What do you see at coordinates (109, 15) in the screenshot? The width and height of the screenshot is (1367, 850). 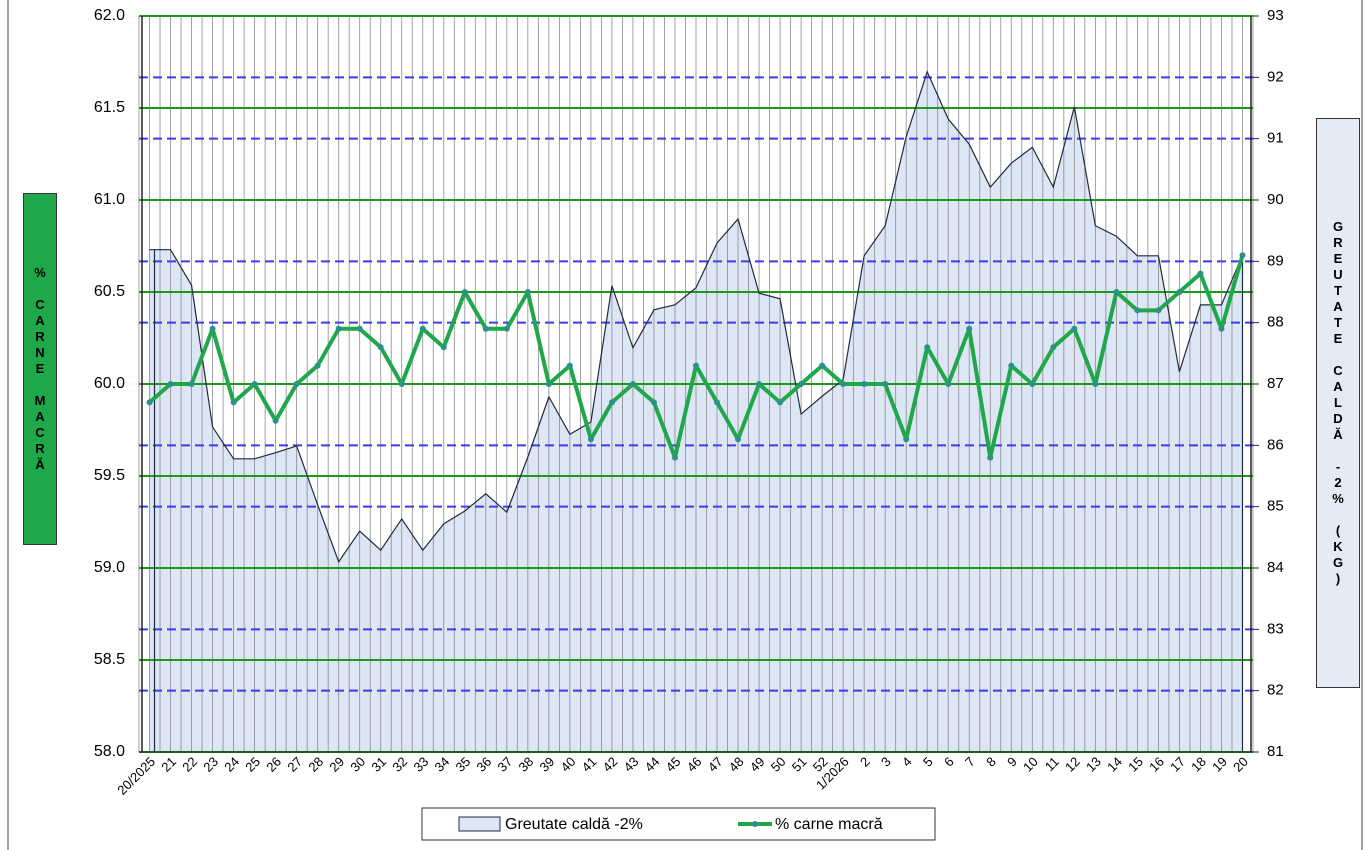 I see `y-tick-label: 62.0` at bounding box center [109, 15].